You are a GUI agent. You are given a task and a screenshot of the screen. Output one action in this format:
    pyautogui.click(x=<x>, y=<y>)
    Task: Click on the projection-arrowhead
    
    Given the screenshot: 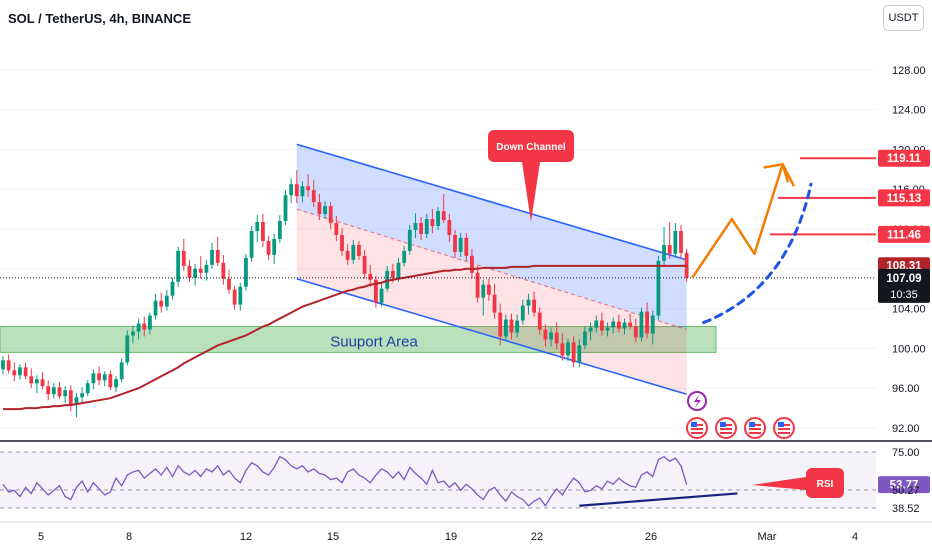 What is the action you would take?
    pyautogui.click(x=776, y=172)
    